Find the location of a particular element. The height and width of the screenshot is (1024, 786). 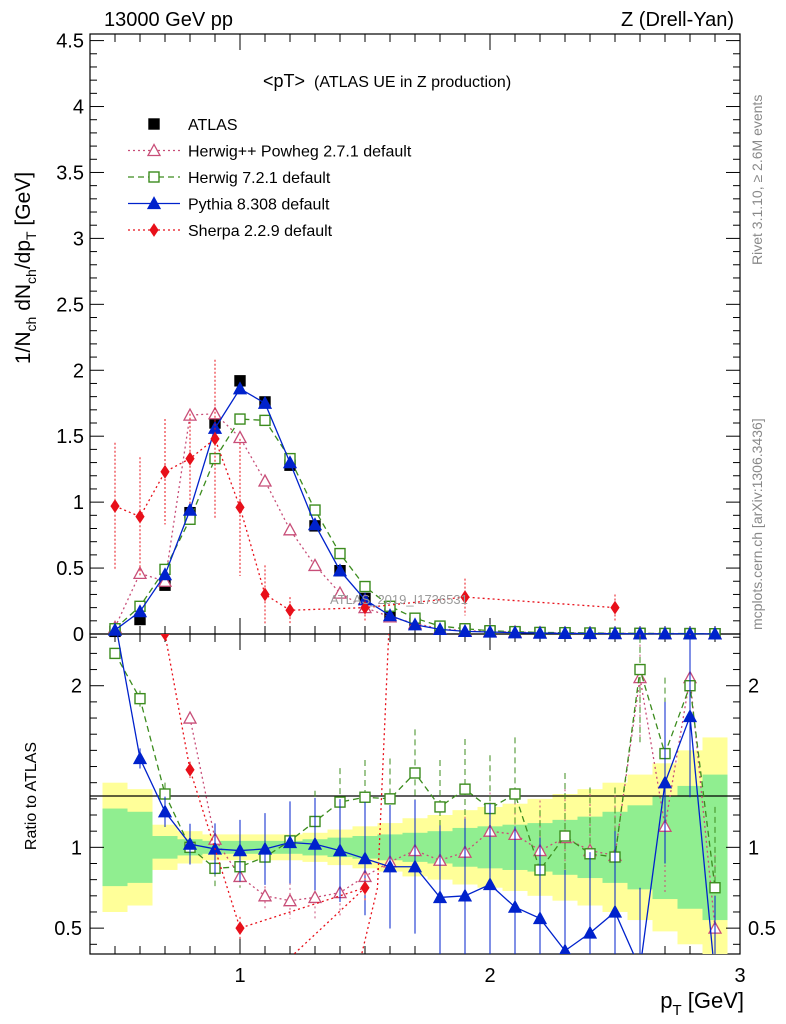

ylabel-part: dN is located at coordinates (23, 300).